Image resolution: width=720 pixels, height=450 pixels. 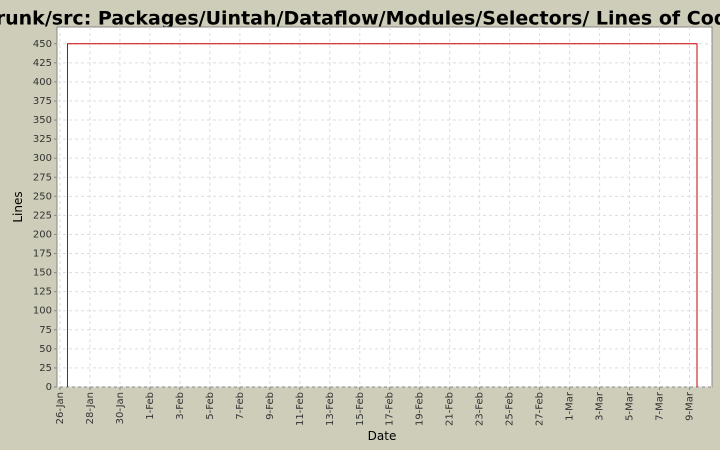 What do you see at coordinates (120, 408) in the screenshot?
I see `x-tick-label: 30-Jan` at bounding box center [120, 408].